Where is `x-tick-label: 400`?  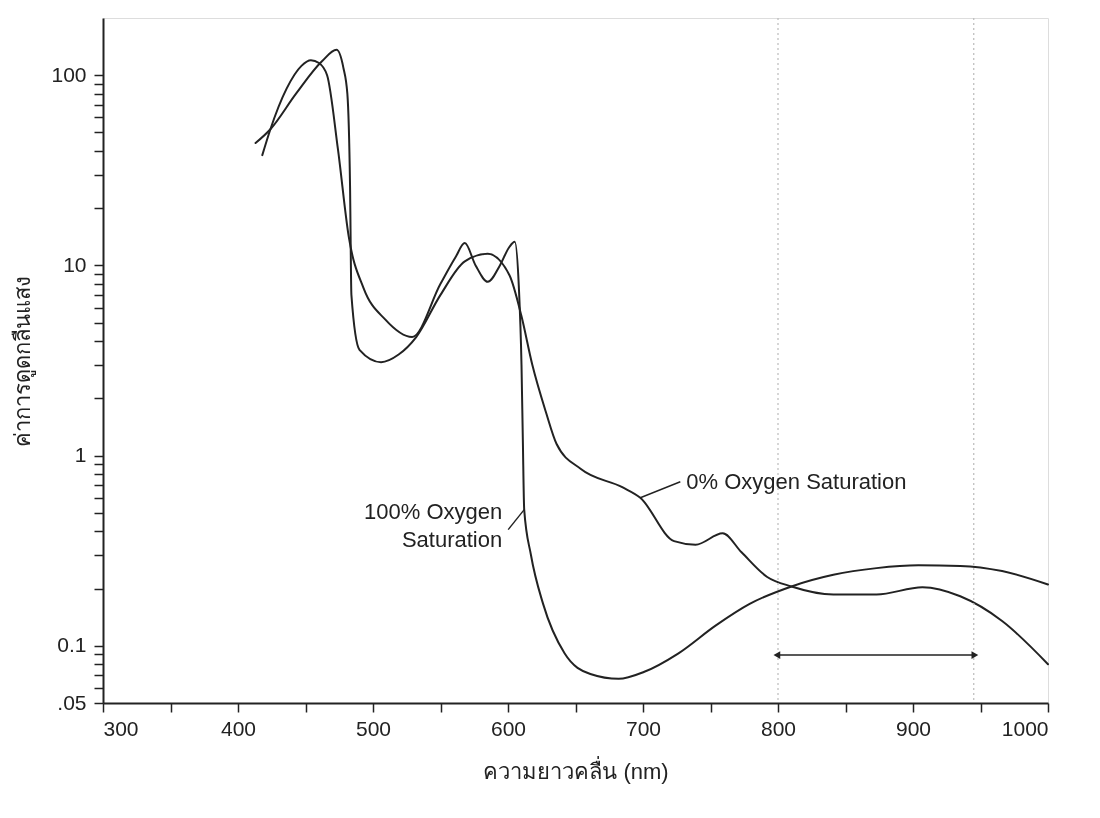
x-tick-label: 400 is located at coordinates (238, 728).